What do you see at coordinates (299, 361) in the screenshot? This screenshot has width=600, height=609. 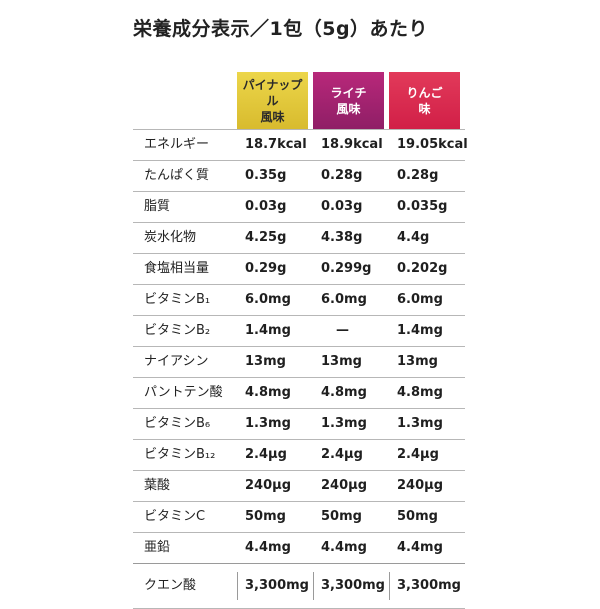 I see `table-row: ナイアシン 13mg 13mg 13mg` at bounding box center [299, 361].